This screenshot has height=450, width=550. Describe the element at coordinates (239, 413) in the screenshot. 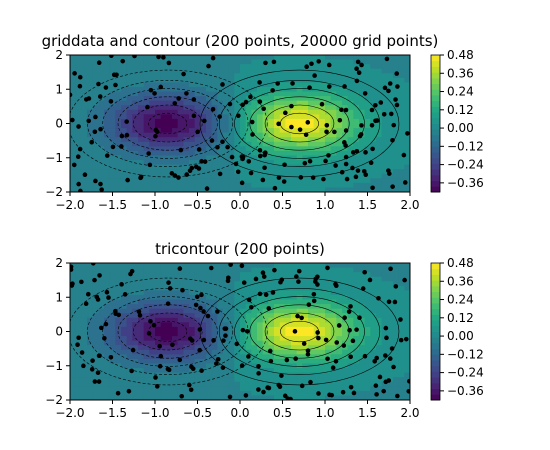

I see `x-tick-label: 0.0` at that location.